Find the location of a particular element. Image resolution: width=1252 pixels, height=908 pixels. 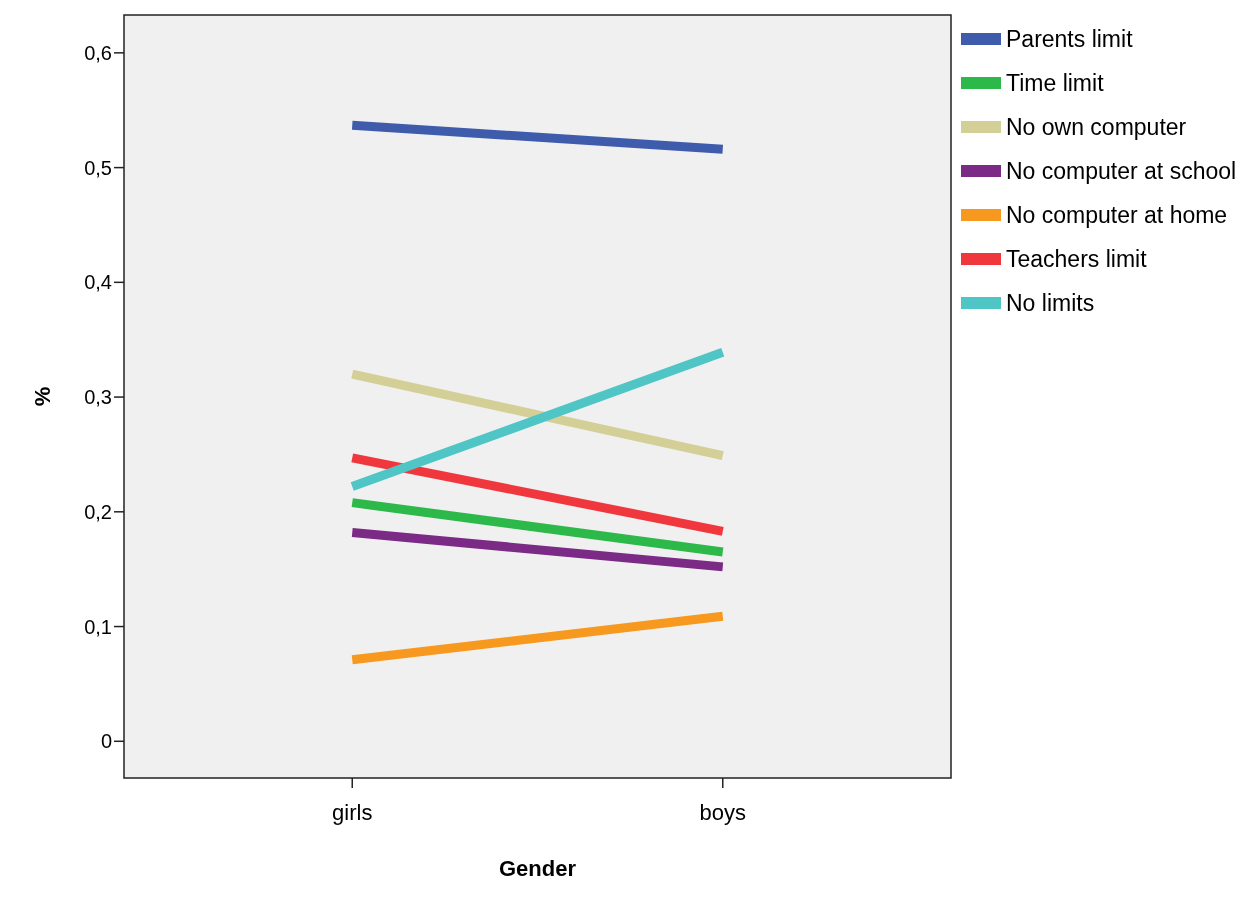

y-tick-label: 0,6 is located at coordinates (98, 52).